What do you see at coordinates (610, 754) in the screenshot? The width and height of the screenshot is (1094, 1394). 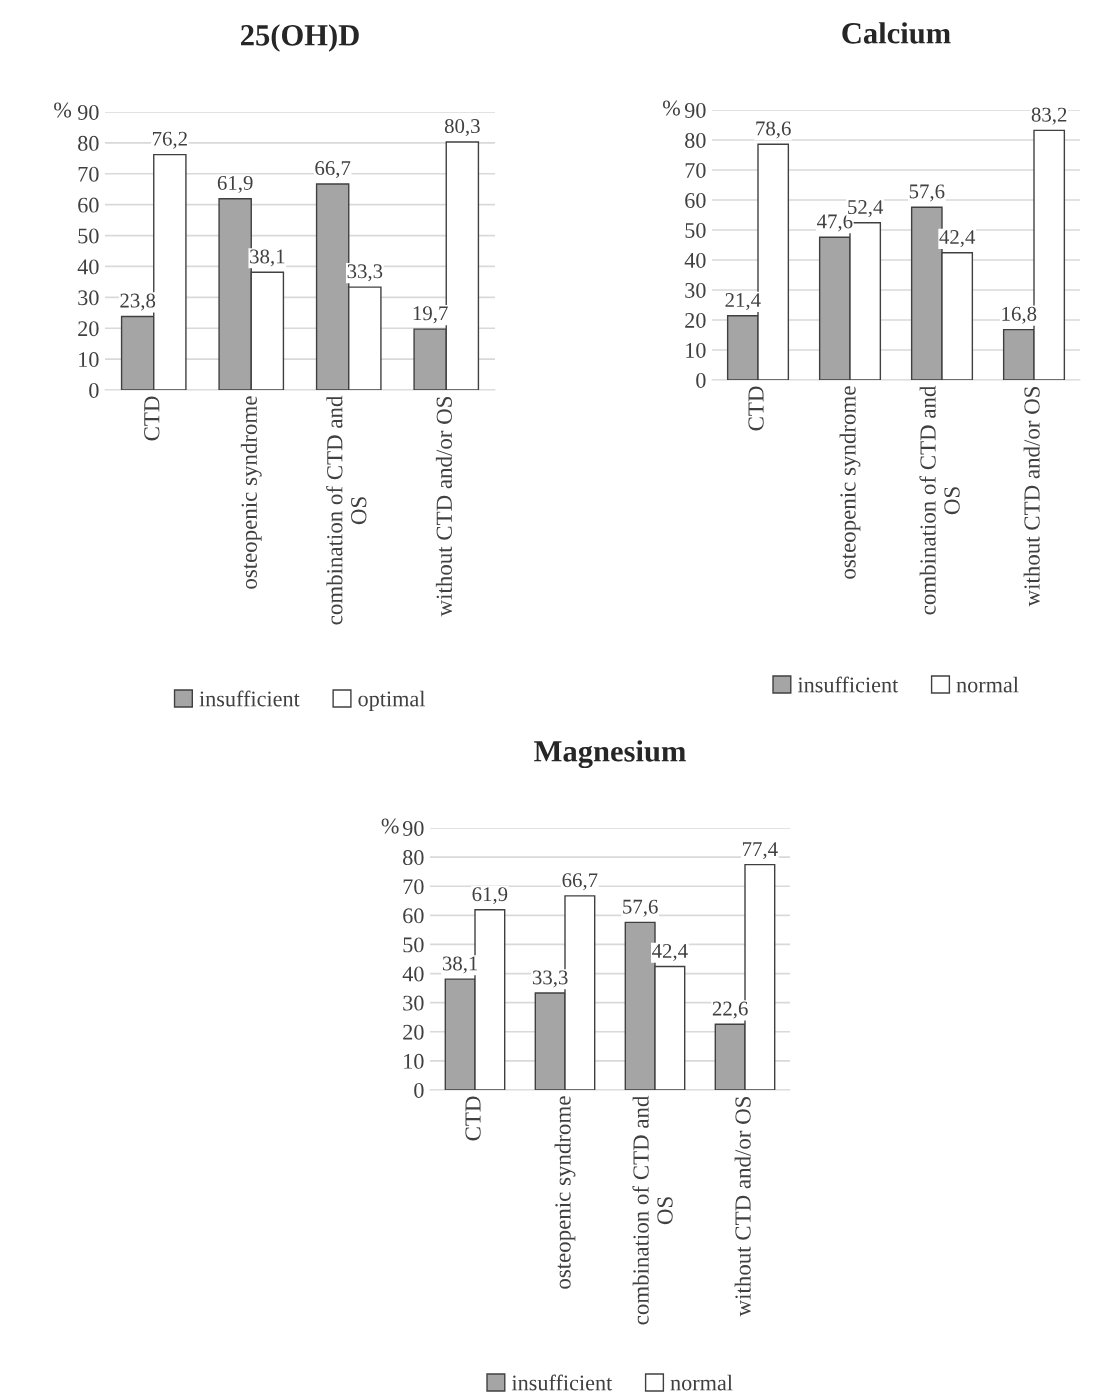 I see `chart-title: Magnesium` at bounding box center [610, 754].